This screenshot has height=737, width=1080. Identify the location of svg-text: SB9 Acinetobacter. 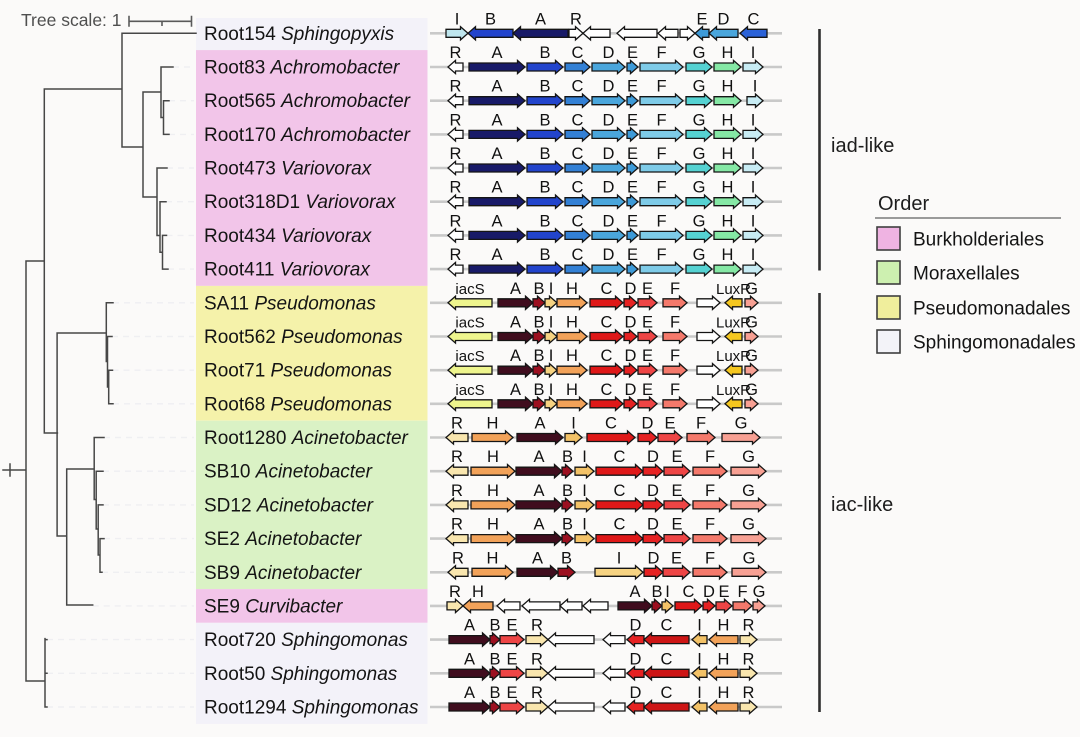
(283, 573).